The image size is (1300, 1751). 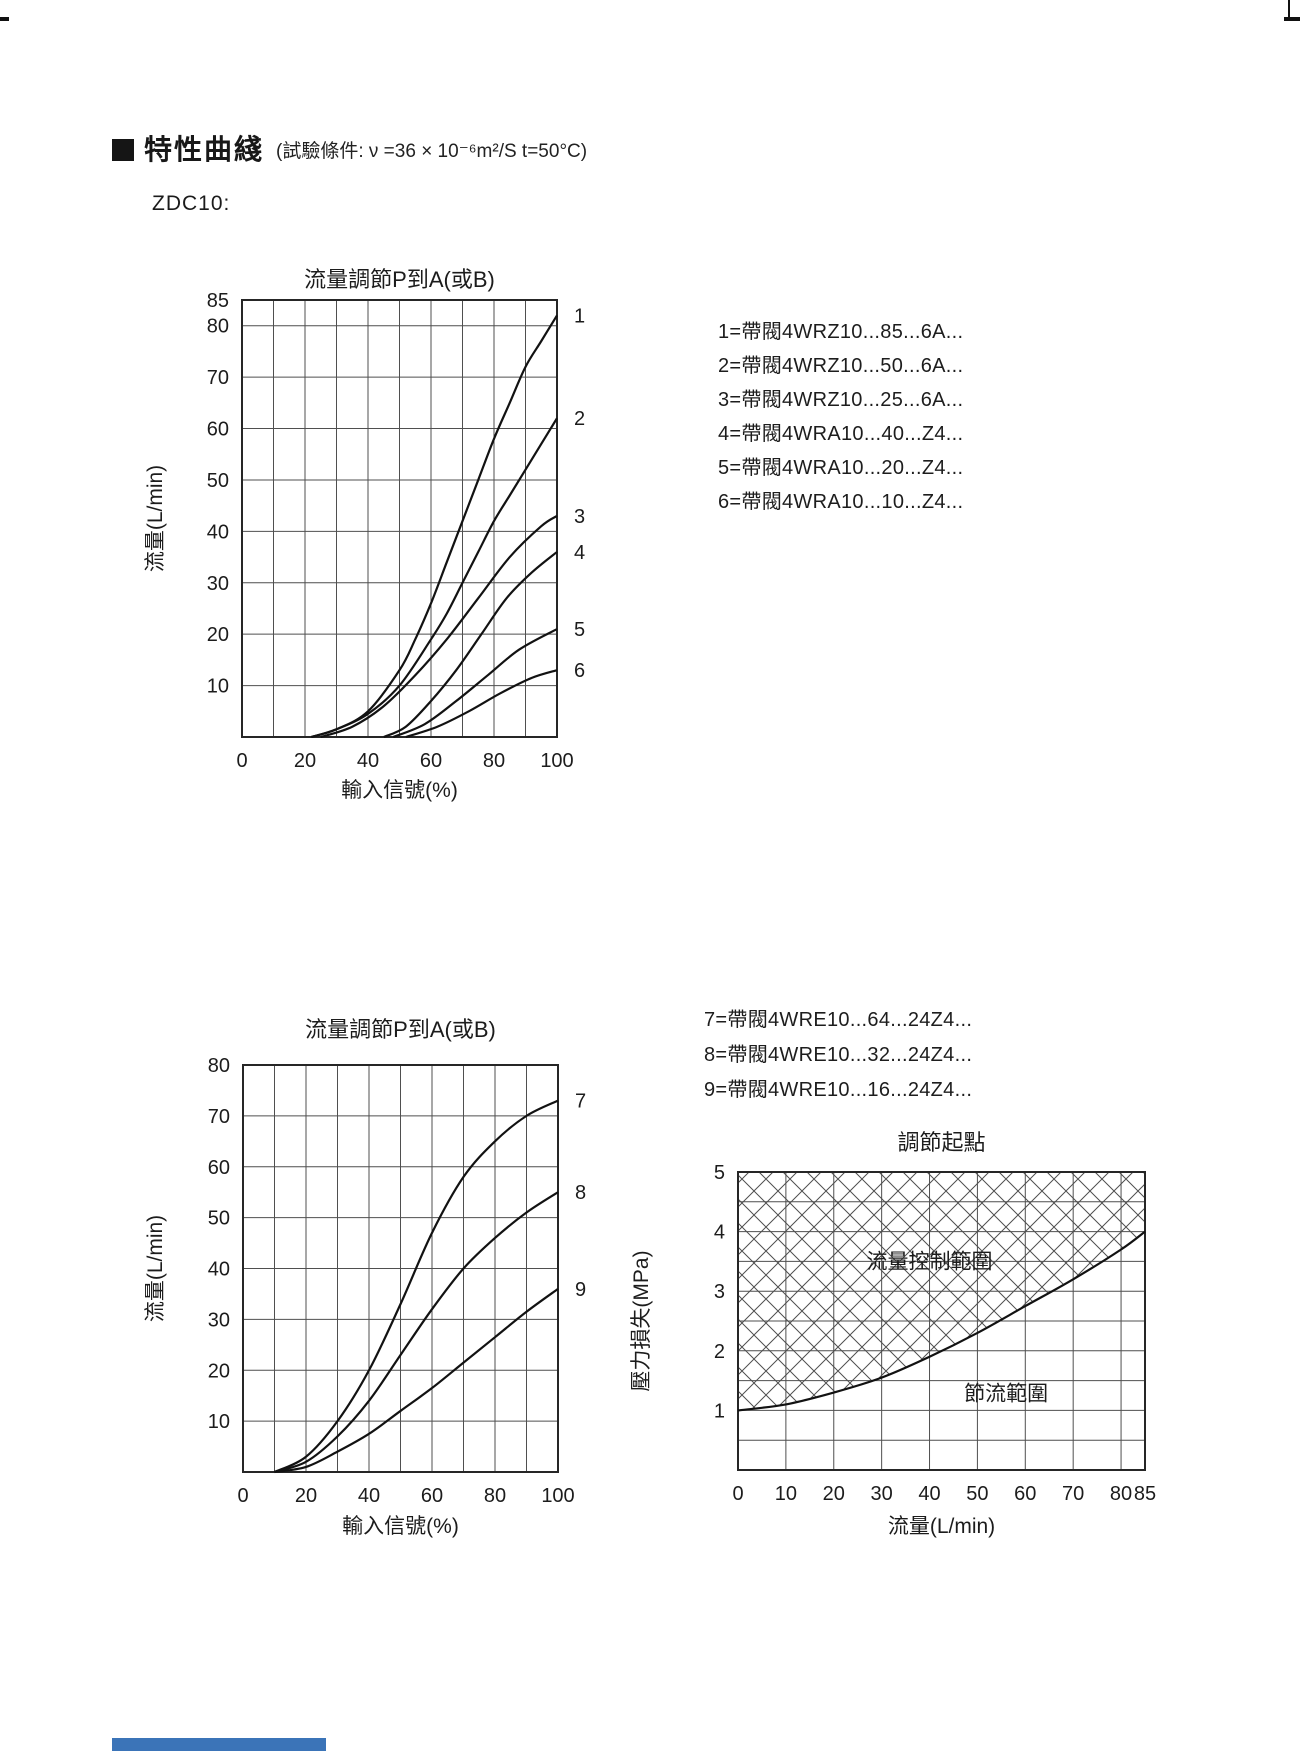 I want to click on region-label-backing, so click(x=610, y=1095).